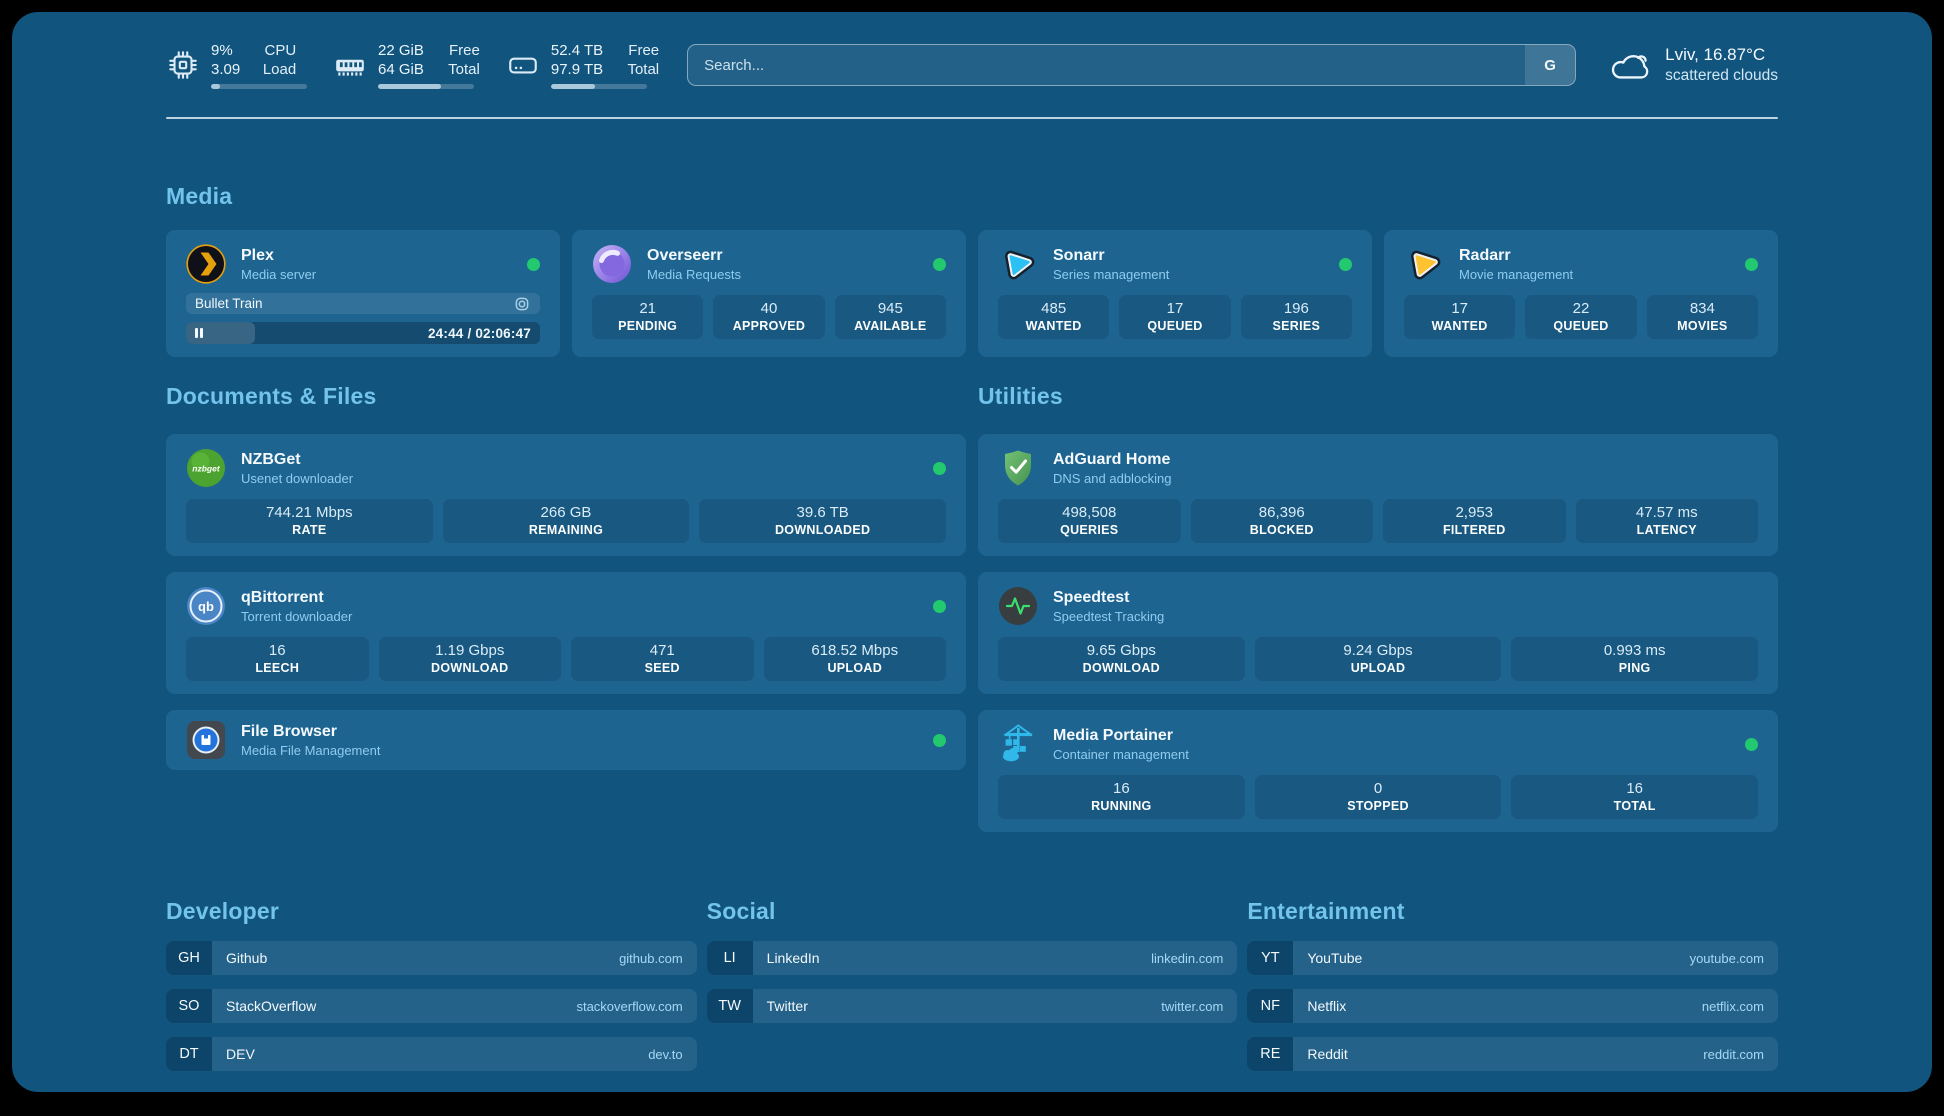  Describe the element at coordinates (854, 659) in the screenshot. I see `stat-upload: 618.52 Mbps UPLOAD` at that location.